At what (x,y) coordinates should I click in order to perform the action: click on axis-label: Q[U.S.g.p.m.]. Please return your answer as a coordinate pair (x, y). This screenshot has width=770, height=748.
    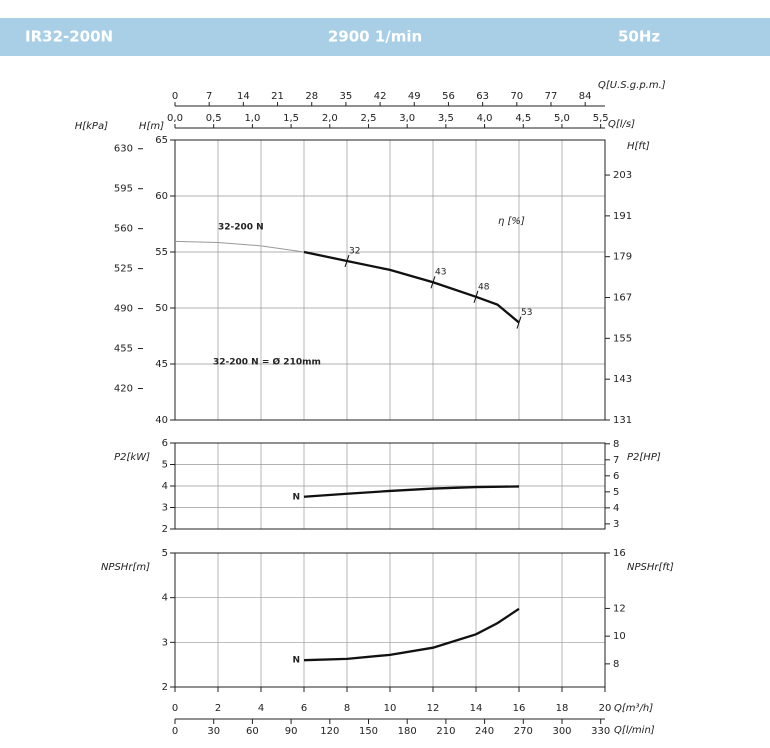
    Looking at the image, I should click on (632, 85).